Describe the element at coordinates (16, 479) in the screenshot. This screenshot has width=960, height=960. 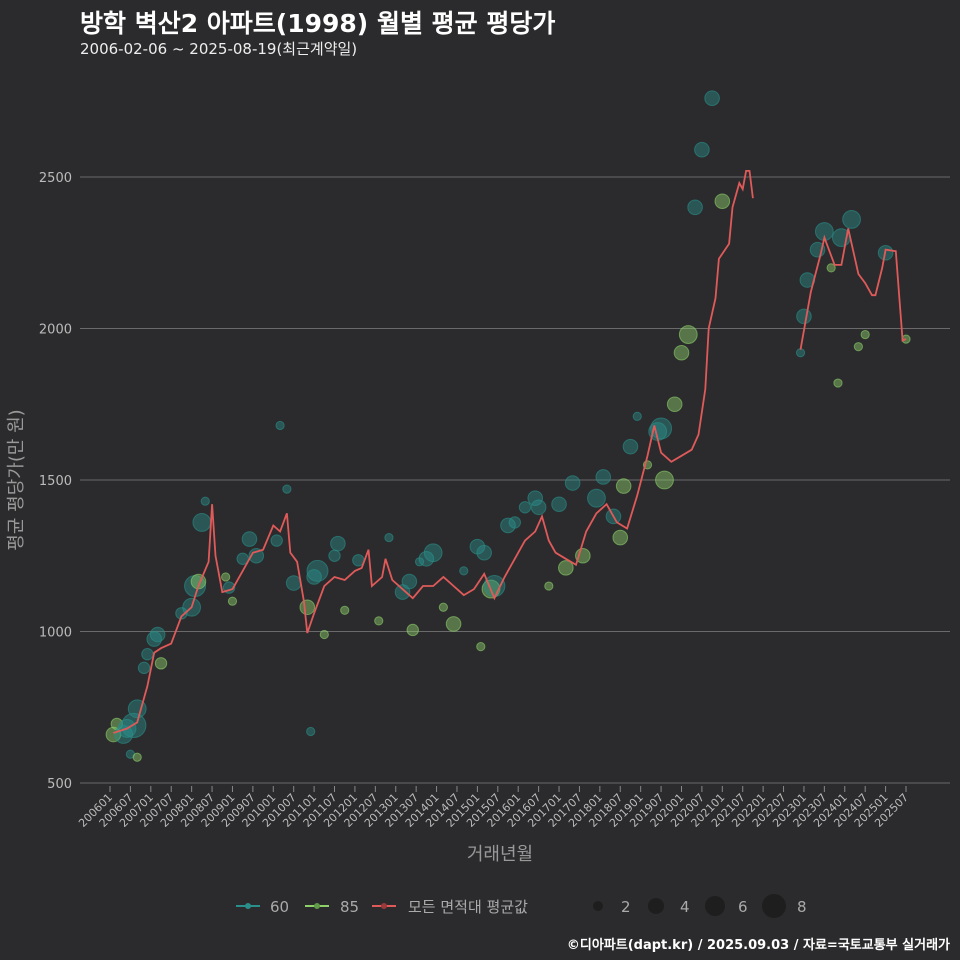
I see `y-axis-title: 평균 평당가(만 원)` at that location.